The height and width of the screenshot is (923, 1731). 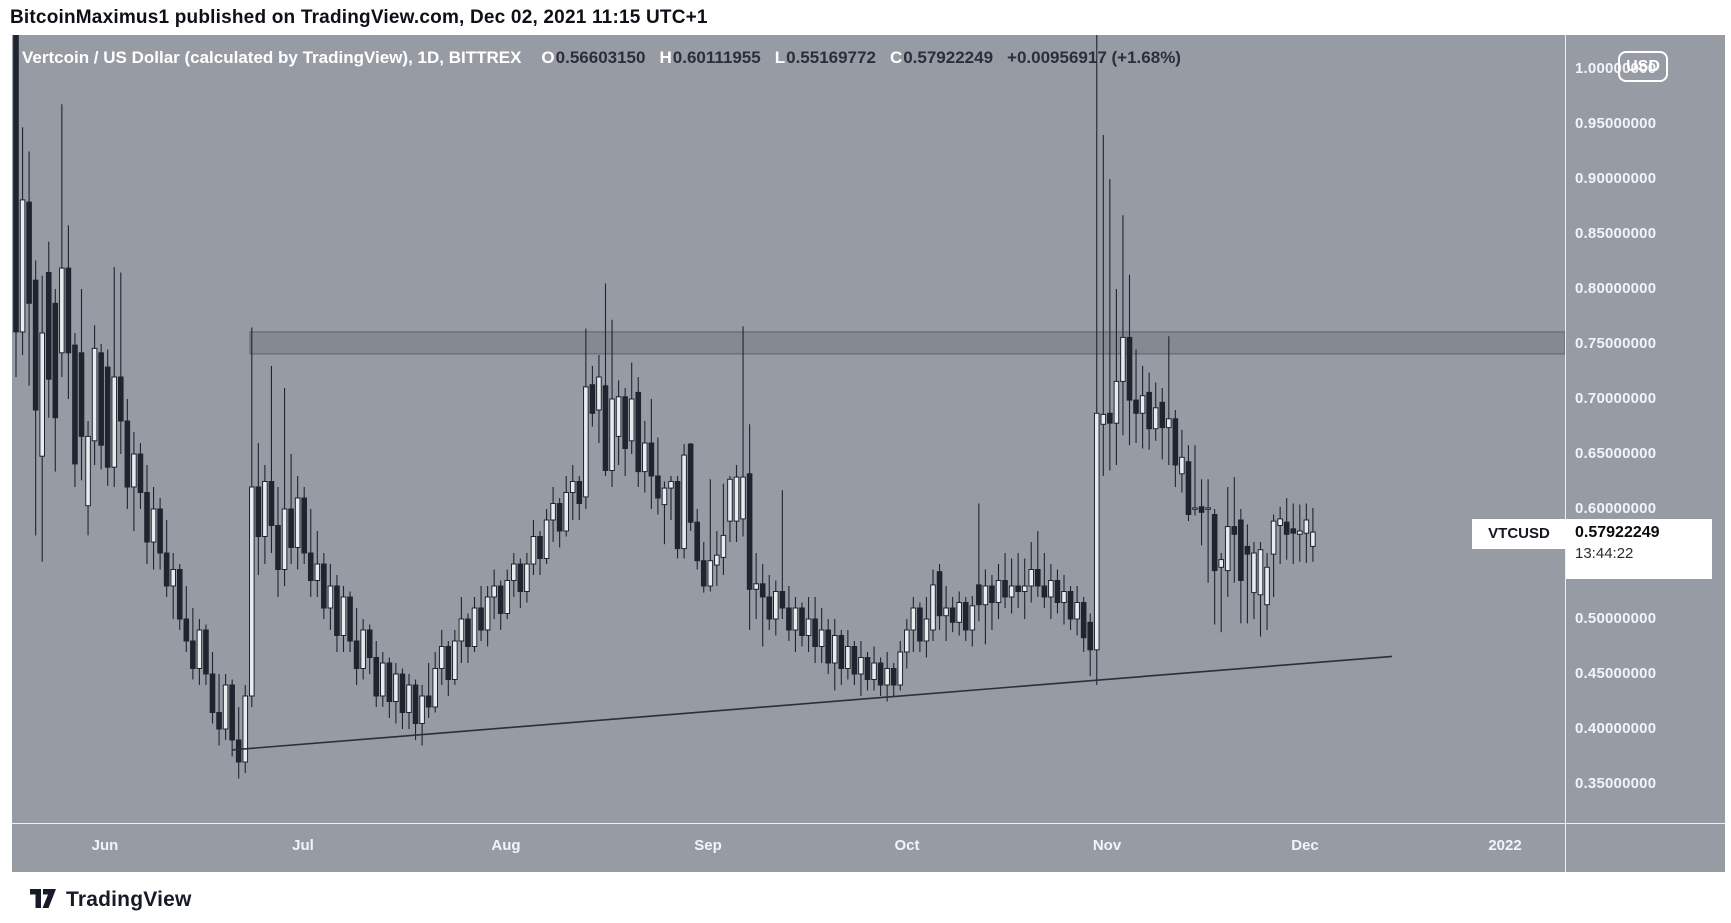 I want to click on price-tick: 0.85000000, so click(x=1616, y=233).